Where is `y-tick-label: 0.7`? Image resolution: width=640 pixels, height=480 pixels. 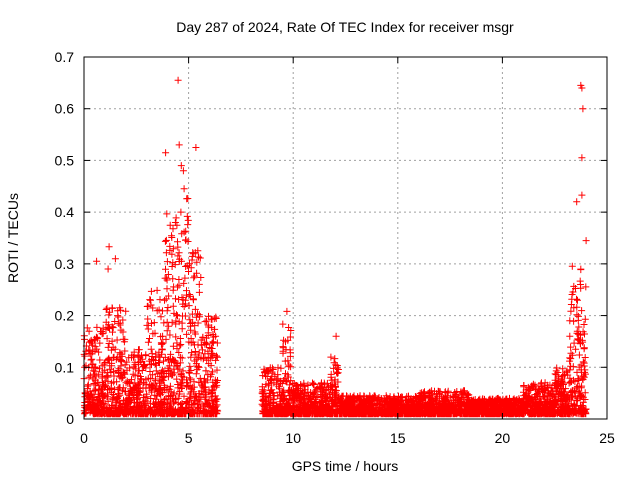
y-tick-label: 0.7 is located at coordinates (65, 57).